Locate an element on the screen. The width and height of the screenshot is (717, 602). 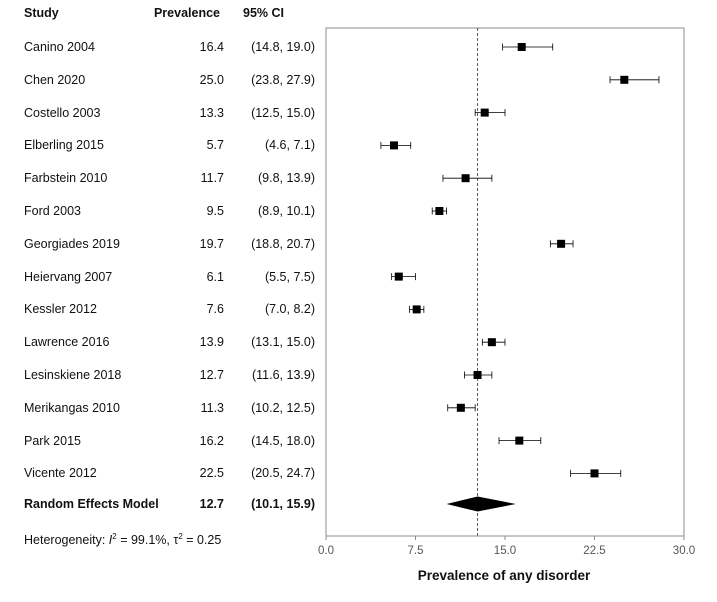
study-prevalence: 25.0 is located at coordinates (211, 79).